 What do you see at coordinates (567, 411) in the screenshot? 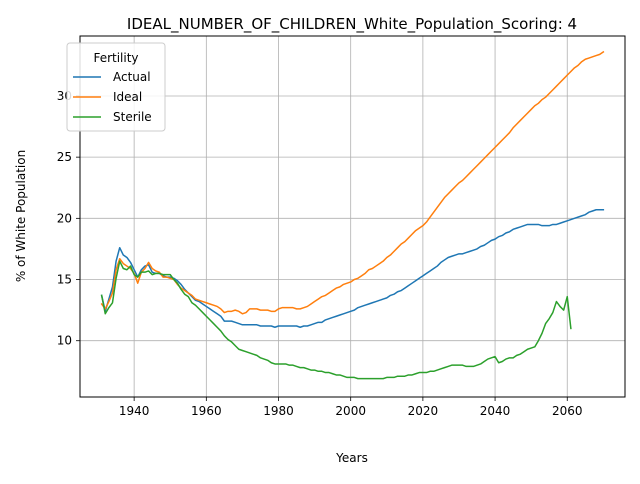
I see `x-tick-label: 2060` at bounding box center [567, 411].